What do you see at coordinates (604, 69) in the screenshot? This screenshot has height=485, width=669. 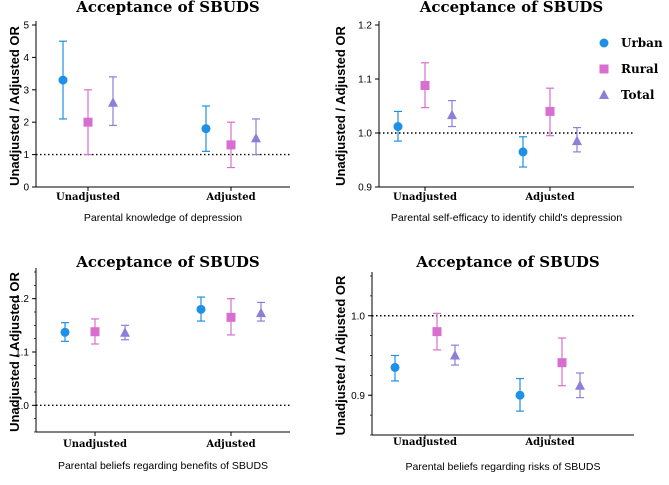 I see `legend-marker-rural` at bounding box center [604, 69].